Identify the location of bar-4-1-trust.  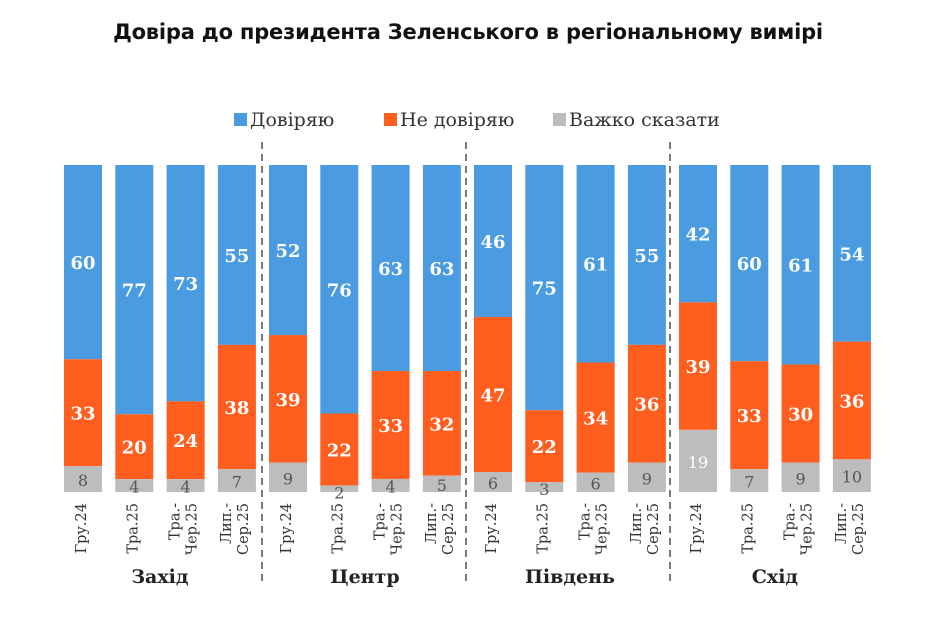
(698, 234).